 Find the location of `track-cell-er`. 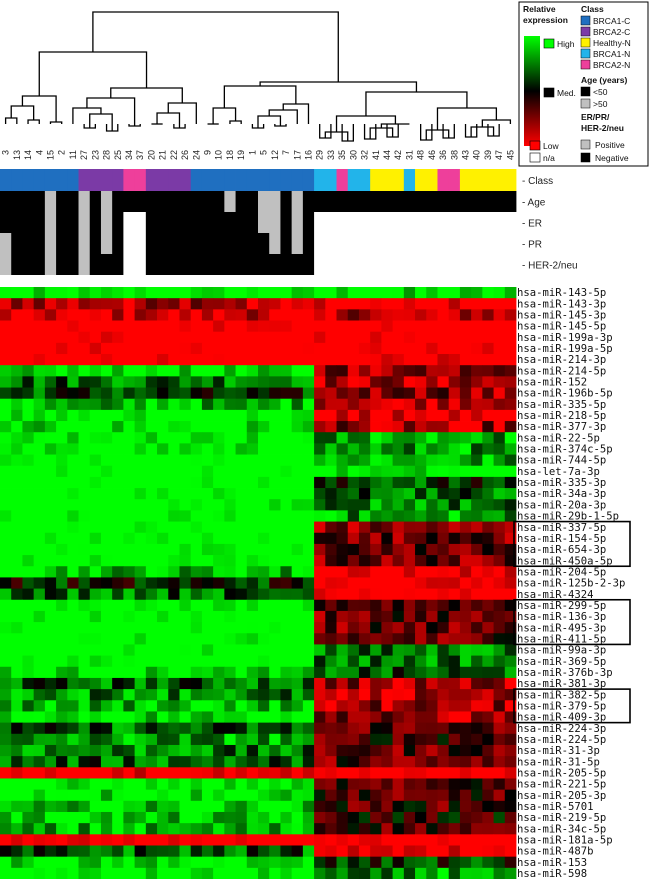

track-cell-er is located at coordinates (320, 222).